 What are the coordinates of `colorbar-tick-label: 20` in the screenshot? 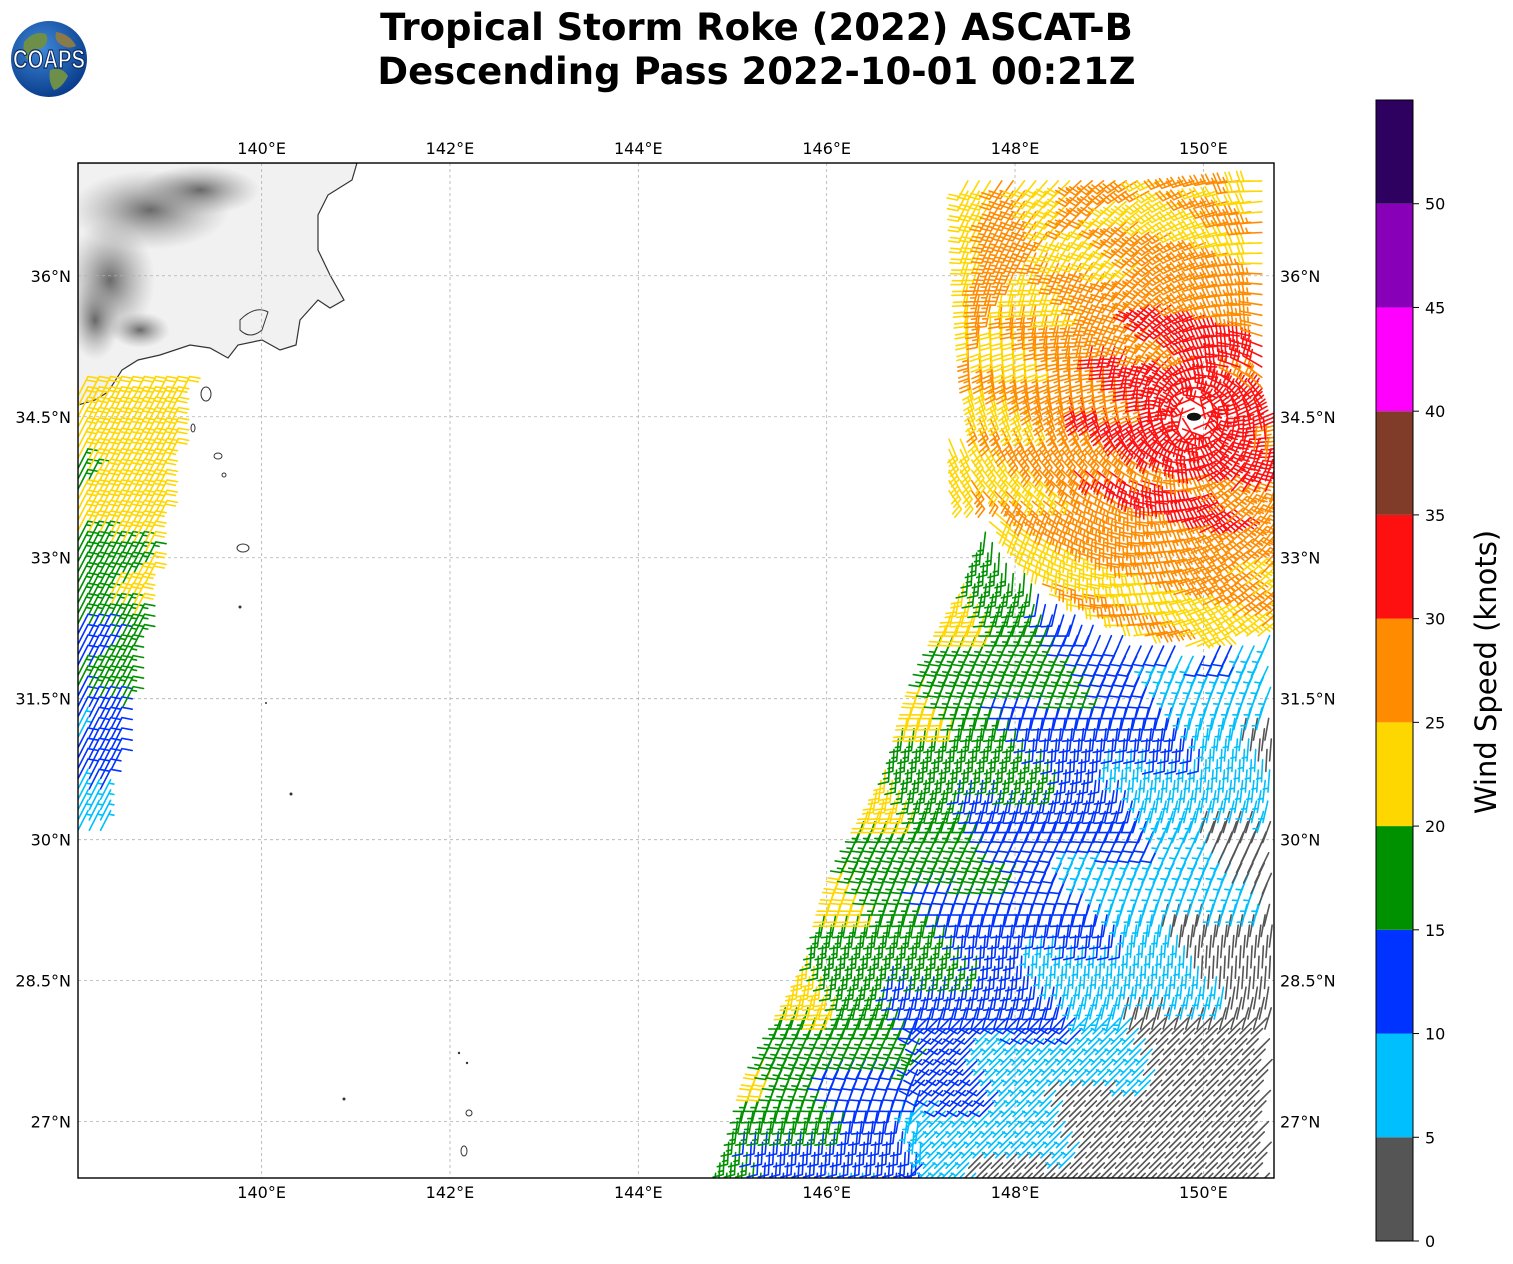 It's located at (1435, 826).